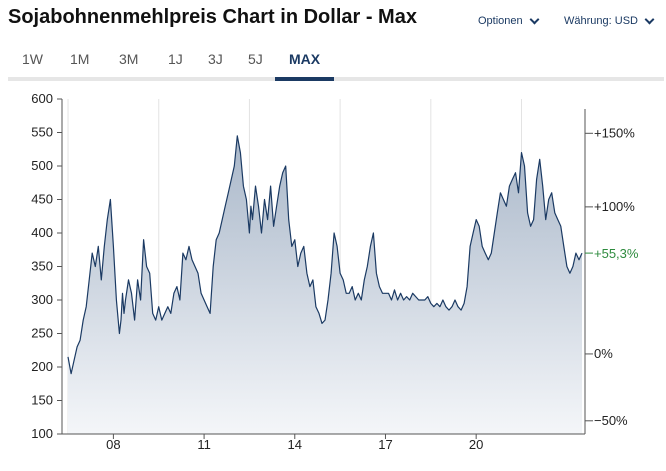  Describe the element at coordinates (614, 132) in the screenshot. I see `y-right-tick-label: +150%` at that location.